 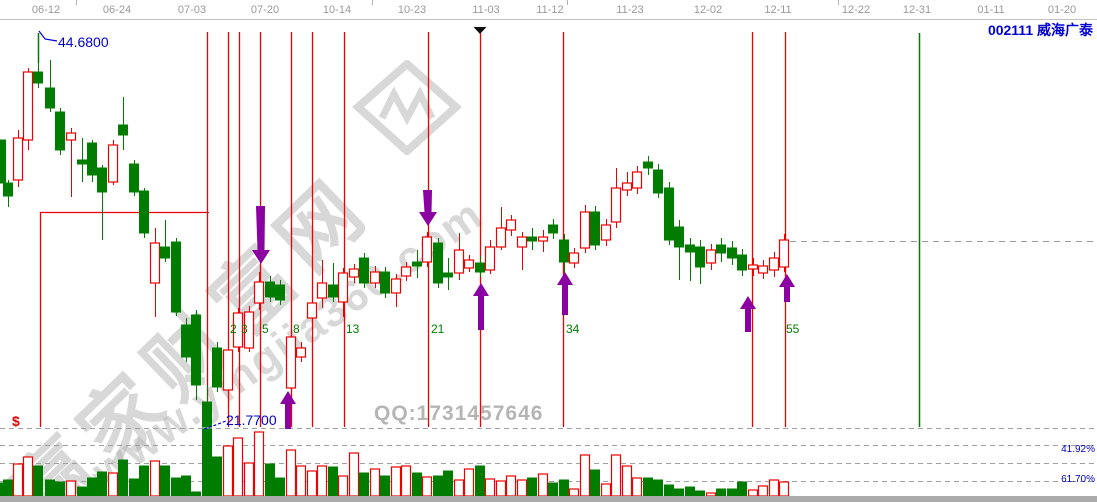 I want to click on date-axis-label: 07-20, so click(x=265, y=10).